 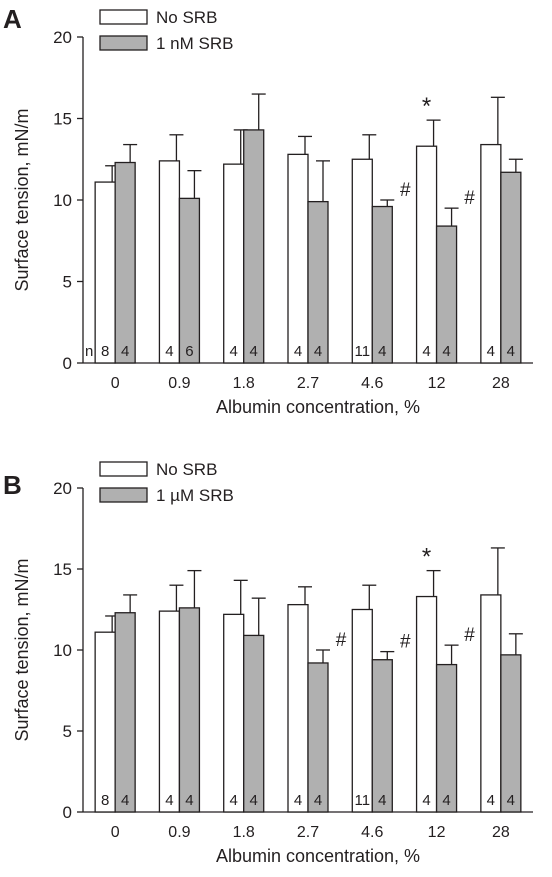 What do you see at coordinates (195, 495) in the screenshot?
I see `legend-label: 1 µM SRB` at bounding box center [195, 495].